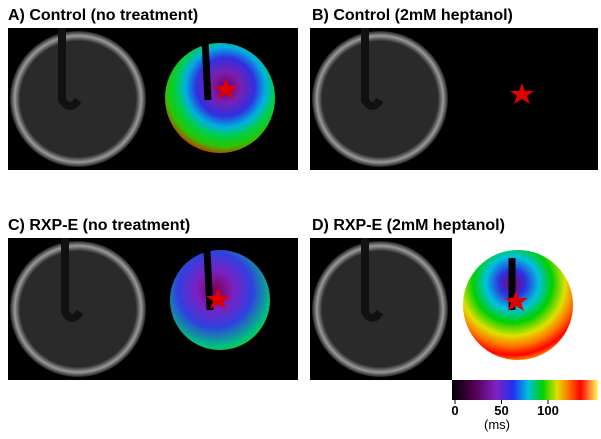  I want to click on panel-title: D) RXP-E (2mM heptanol), so click(408, 225).